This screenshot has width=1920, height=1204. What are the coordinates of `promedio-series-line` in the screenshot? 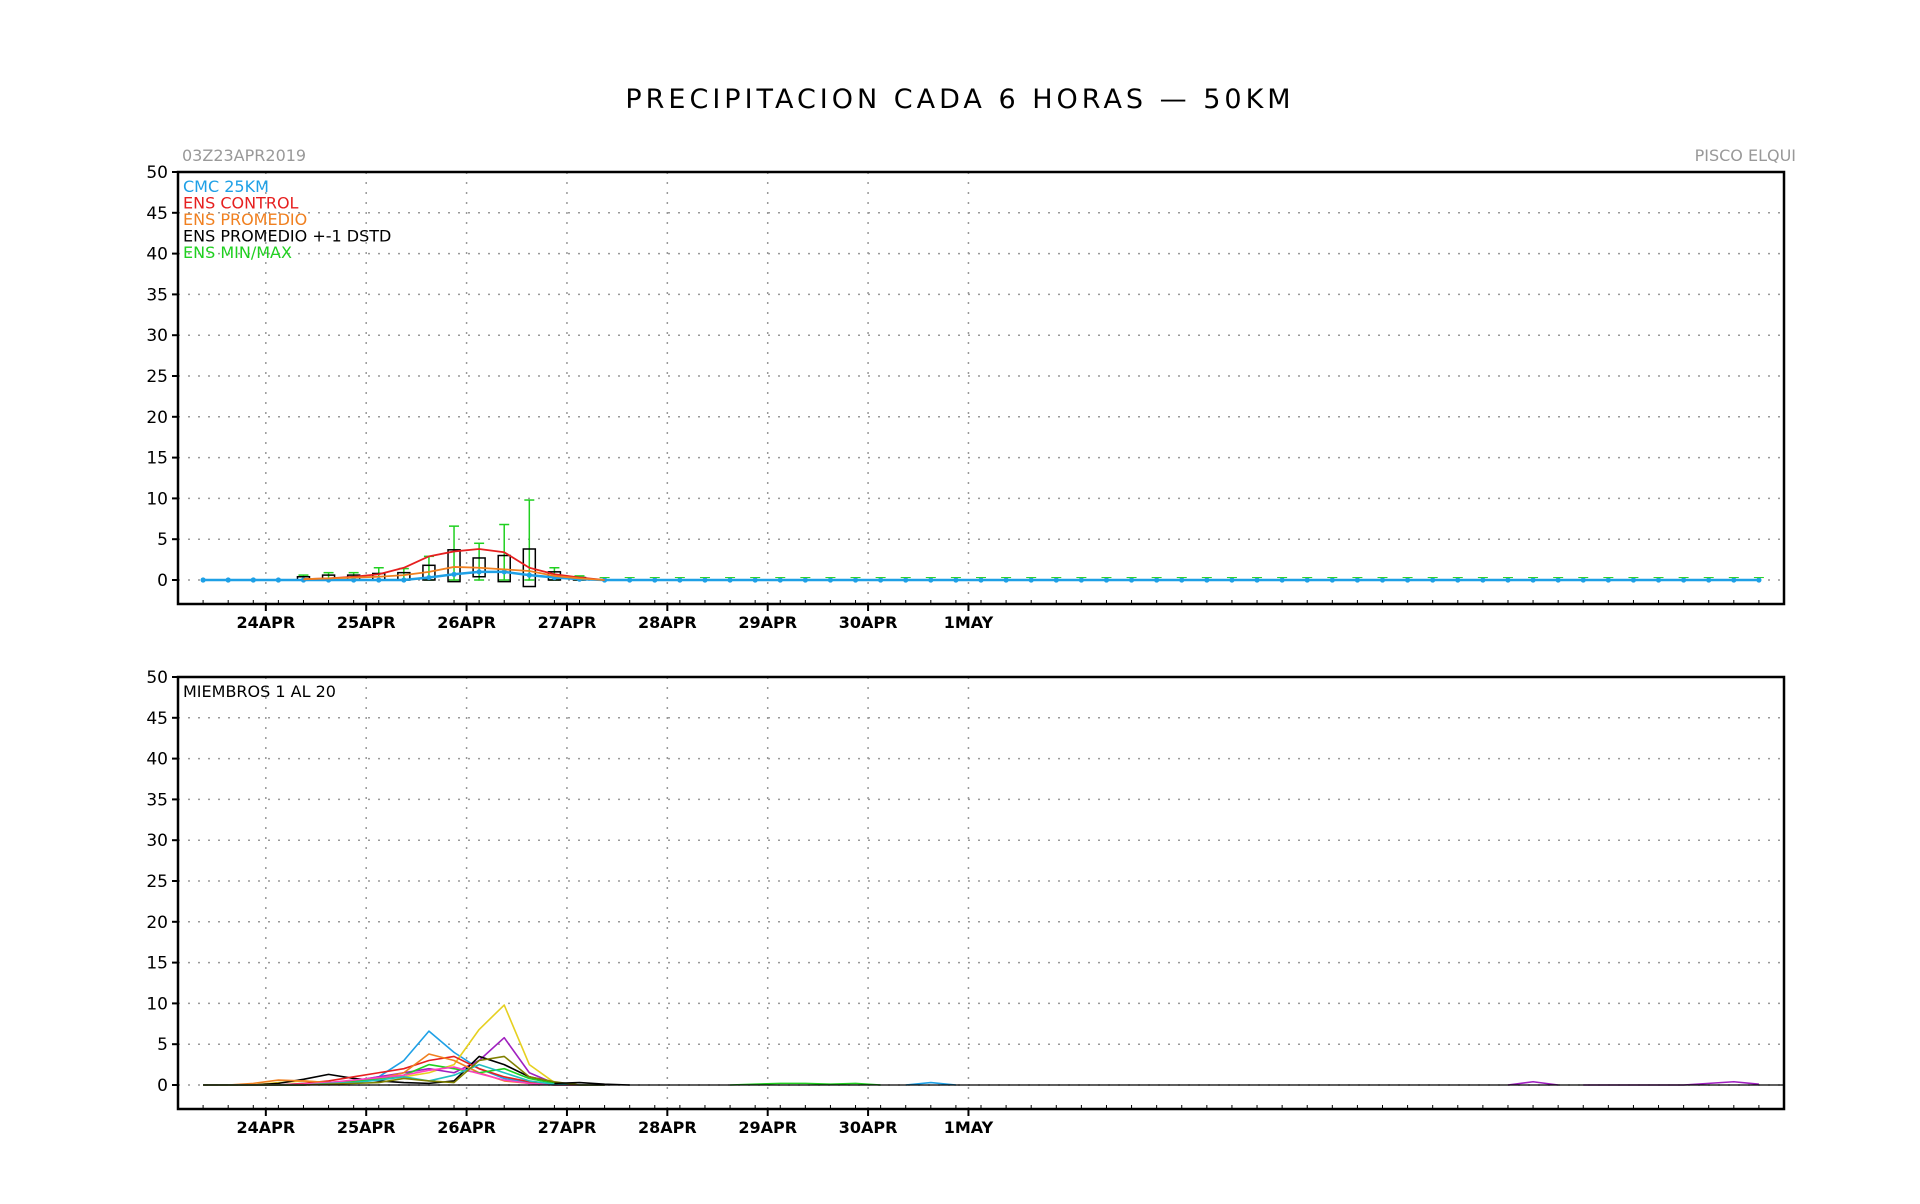 It's located at (454, 573).